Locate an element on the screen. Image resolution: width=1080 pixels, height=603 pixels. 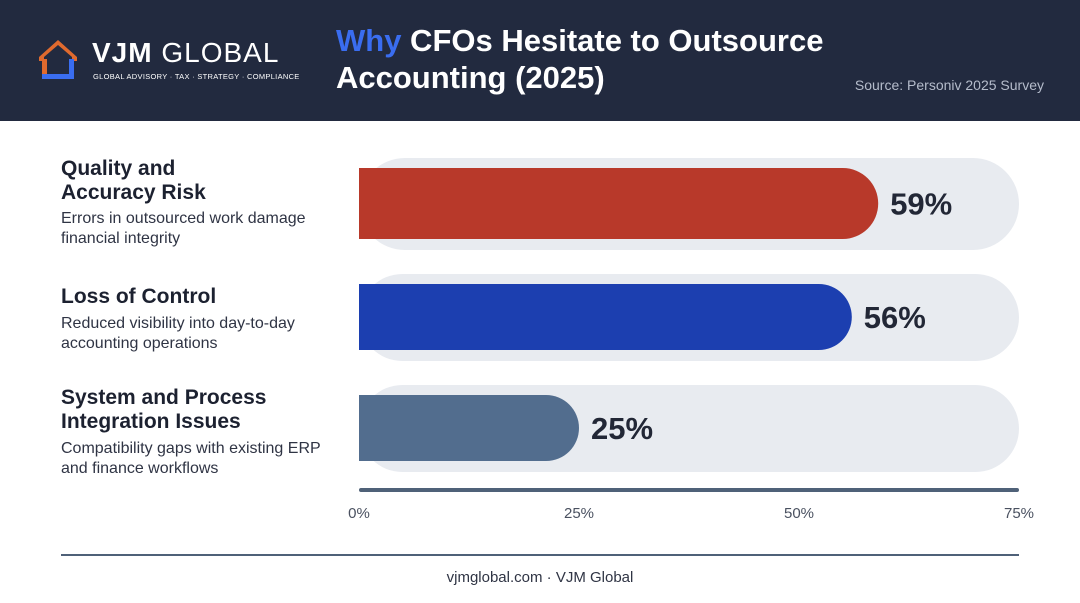
category-title-control: Loss of Control is located at coordinates (139, 296).